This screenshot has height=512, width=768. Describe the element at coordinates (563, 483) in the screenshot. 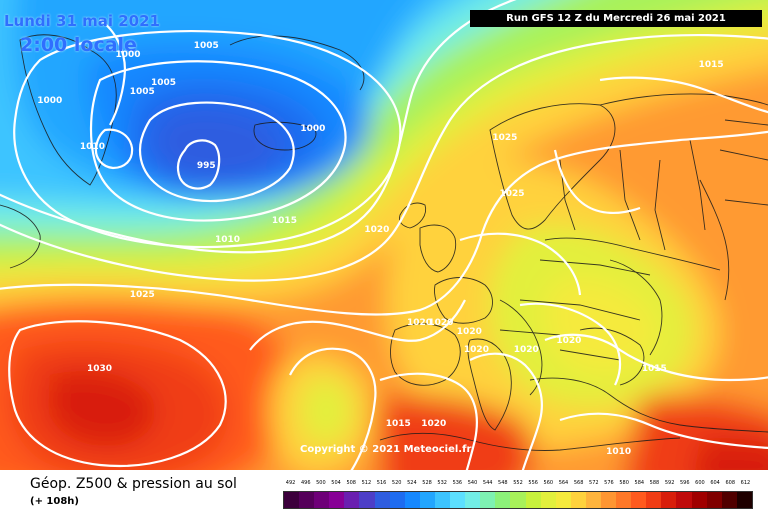

I see `legend-value: 564` at that location.